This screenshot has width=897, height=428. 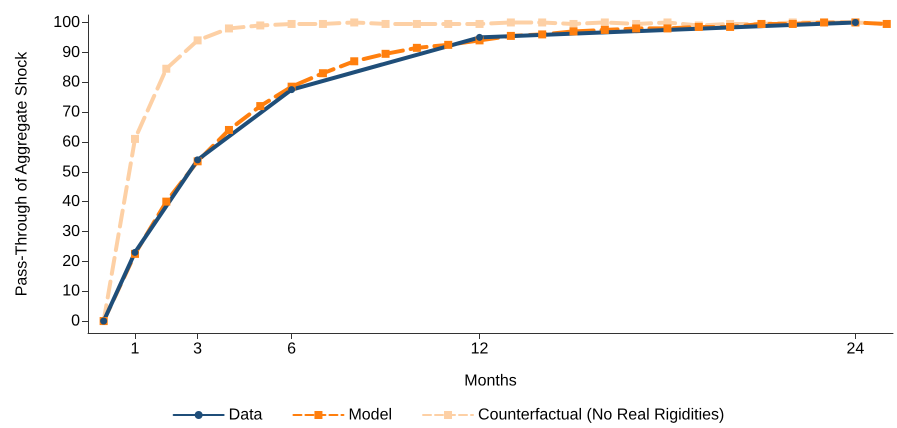 What do you see at coordinates (490, 381) in the screenshot?
I see `x-axis-title: Months` at bounding box center [490, 381].